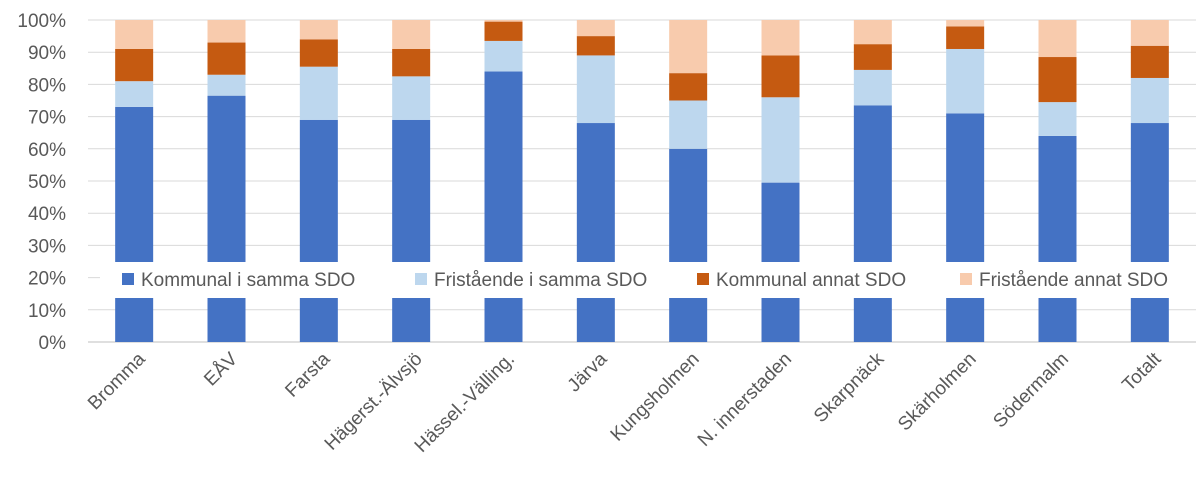 The width and height of the screenshot is (1202, 477). I want to click on x-category-label: Södermalm, so click(1031, 391).